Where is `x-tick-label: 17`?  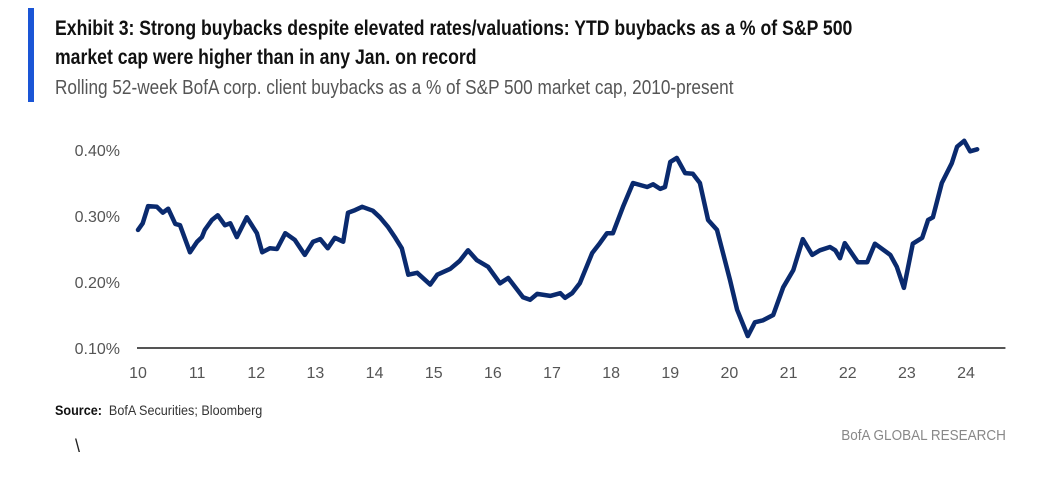
x-tick-label: 17 is located at coordinates (552, 373).